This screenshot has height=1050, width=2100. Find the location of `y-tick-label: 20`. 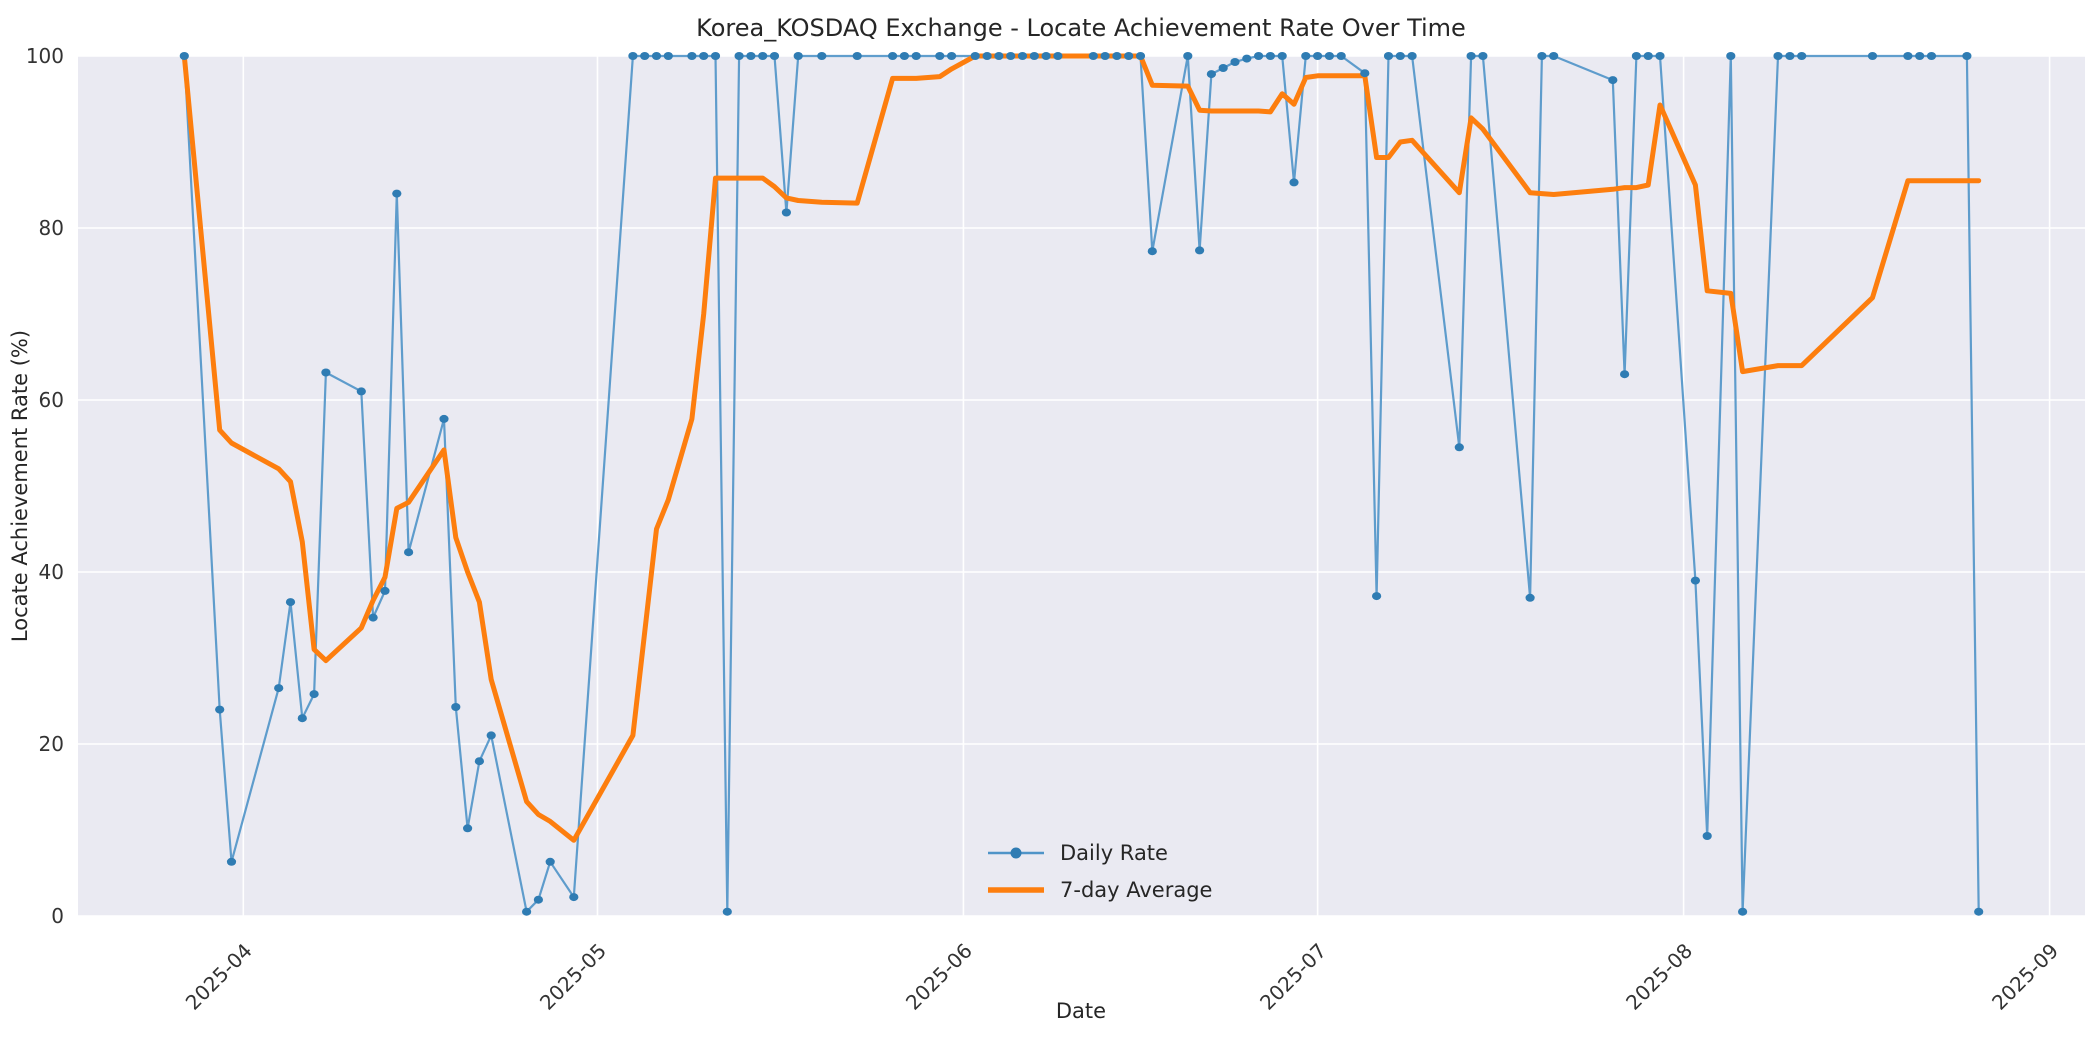

y-tick-label: 20 is located at coordinates (51, 744).